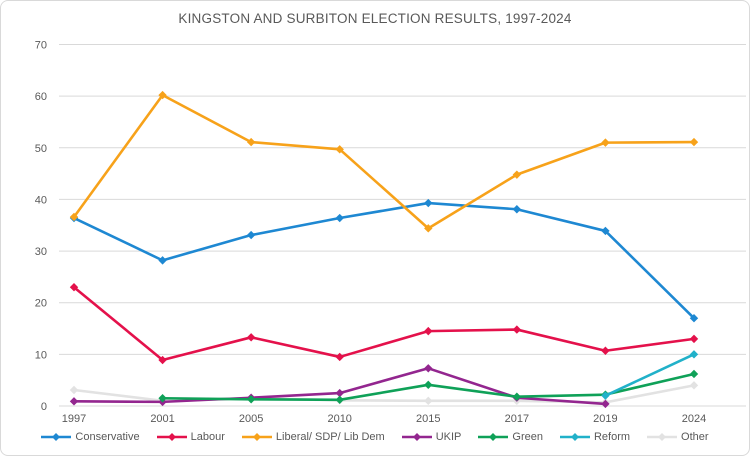 Image resolution: width=750 pixels, height=456 pixels. Describe the element at coordinates (207, 437) in the screenshot. I see `legend-label-labour: Labour` at that location.